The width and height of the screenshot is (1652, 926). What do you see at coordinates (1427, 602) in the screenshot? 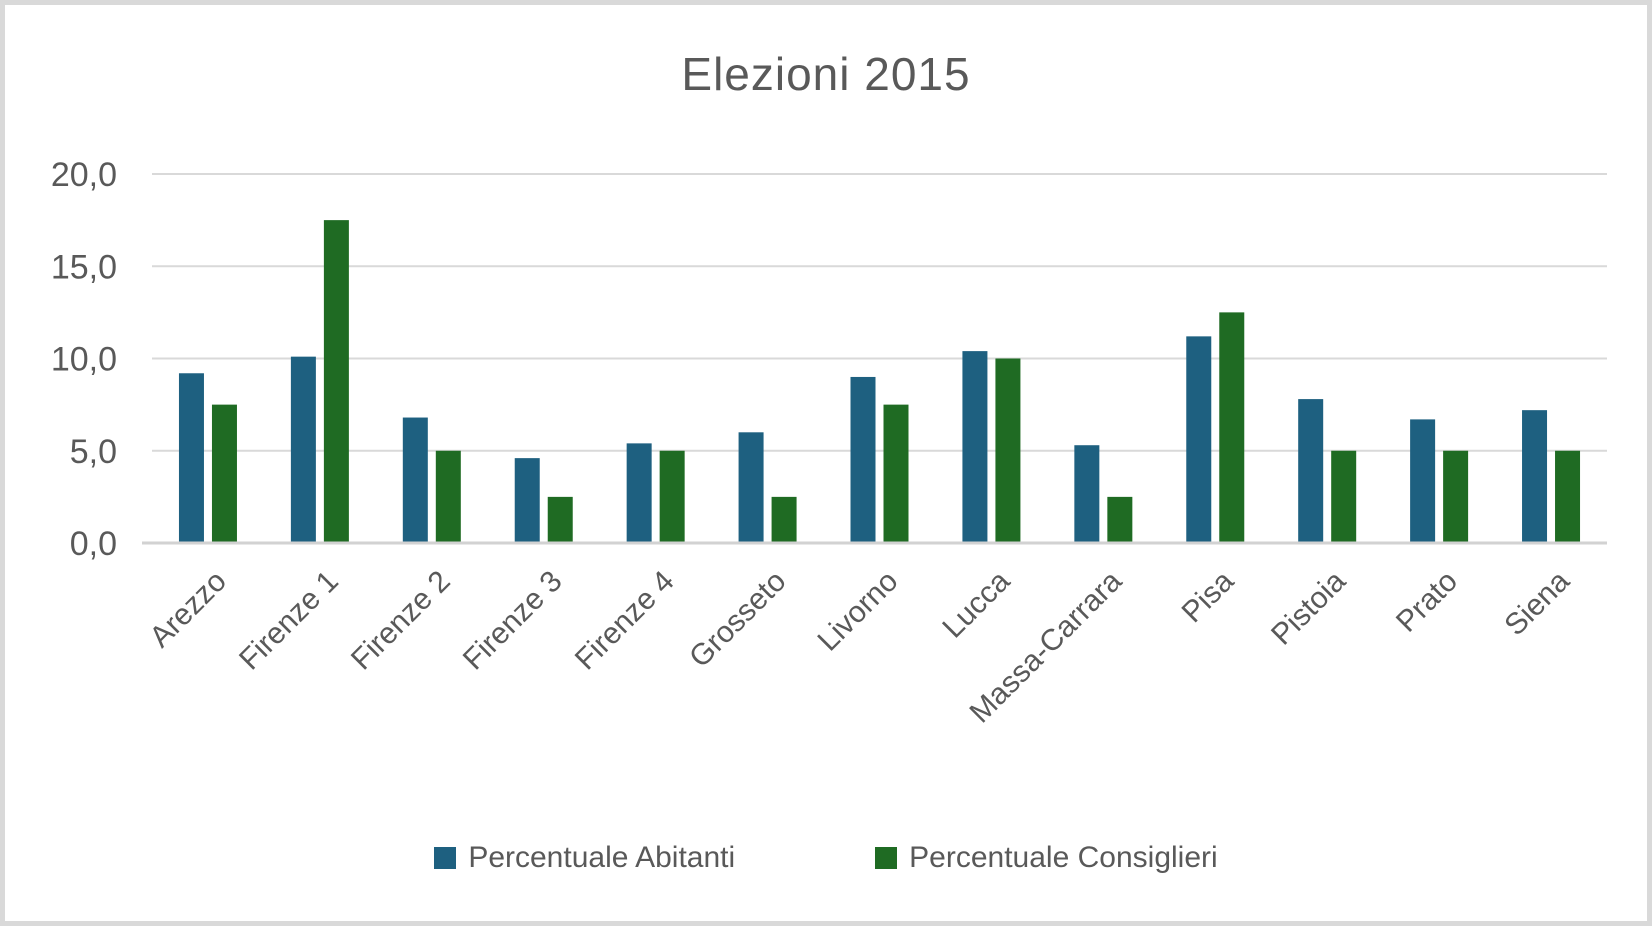
I see `x-axis-label: Prato` at bounding box center [1427, 602].